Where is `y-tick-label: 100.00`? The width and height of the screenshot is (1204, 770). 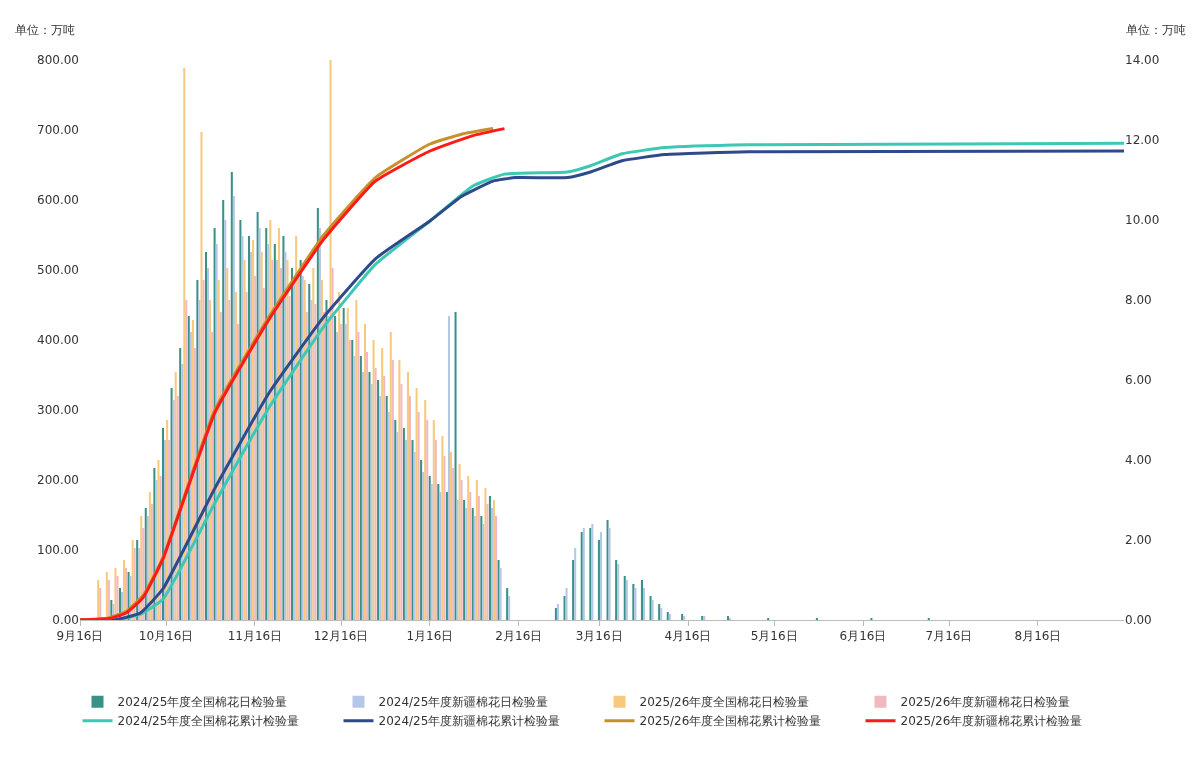
y-tick-label: 100.00 is located at coordinates (58, 550).